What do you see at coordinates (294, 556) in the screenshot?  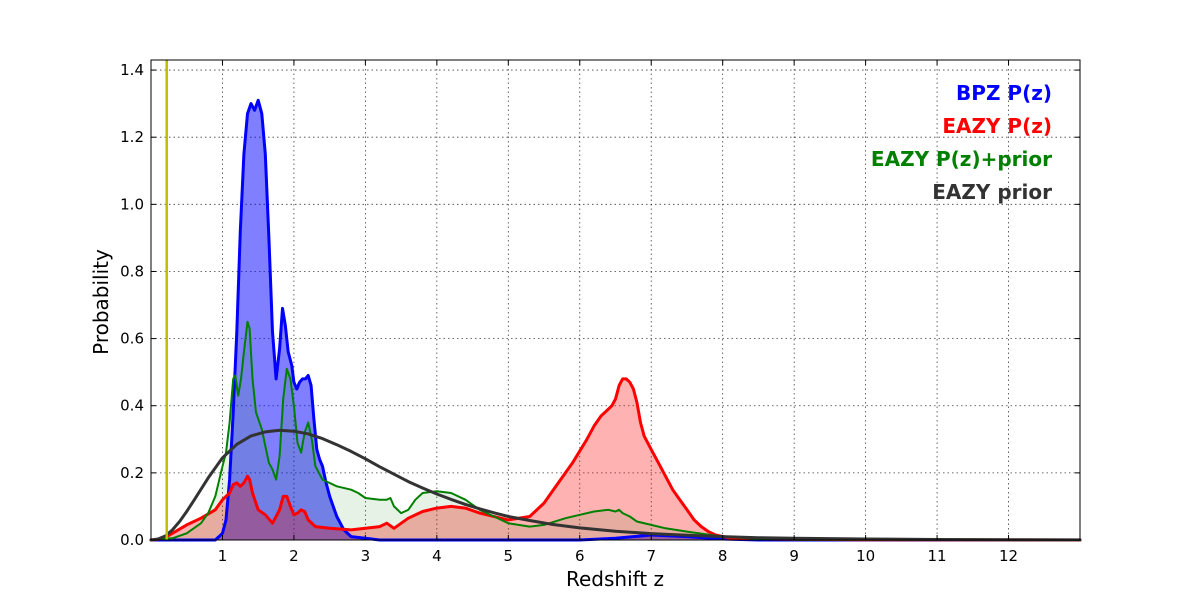 I see `x-tick-label: 2` at bounding box center [294, 556].